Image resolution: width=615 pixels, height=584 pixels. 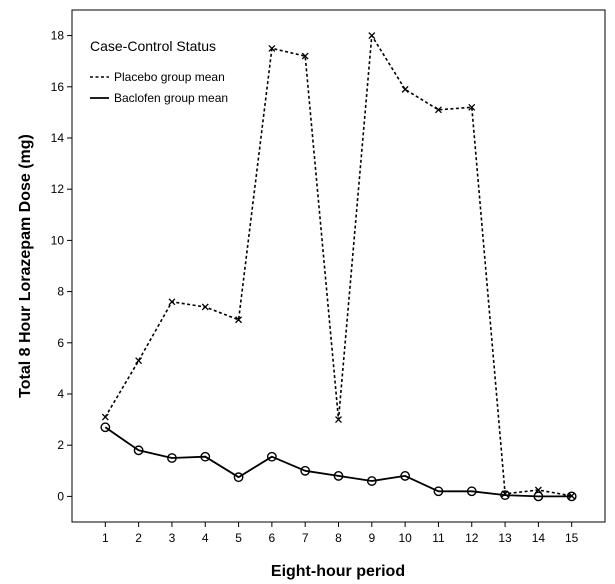 I want to click on x-tick-label: 1, so click(x=105, y=538).